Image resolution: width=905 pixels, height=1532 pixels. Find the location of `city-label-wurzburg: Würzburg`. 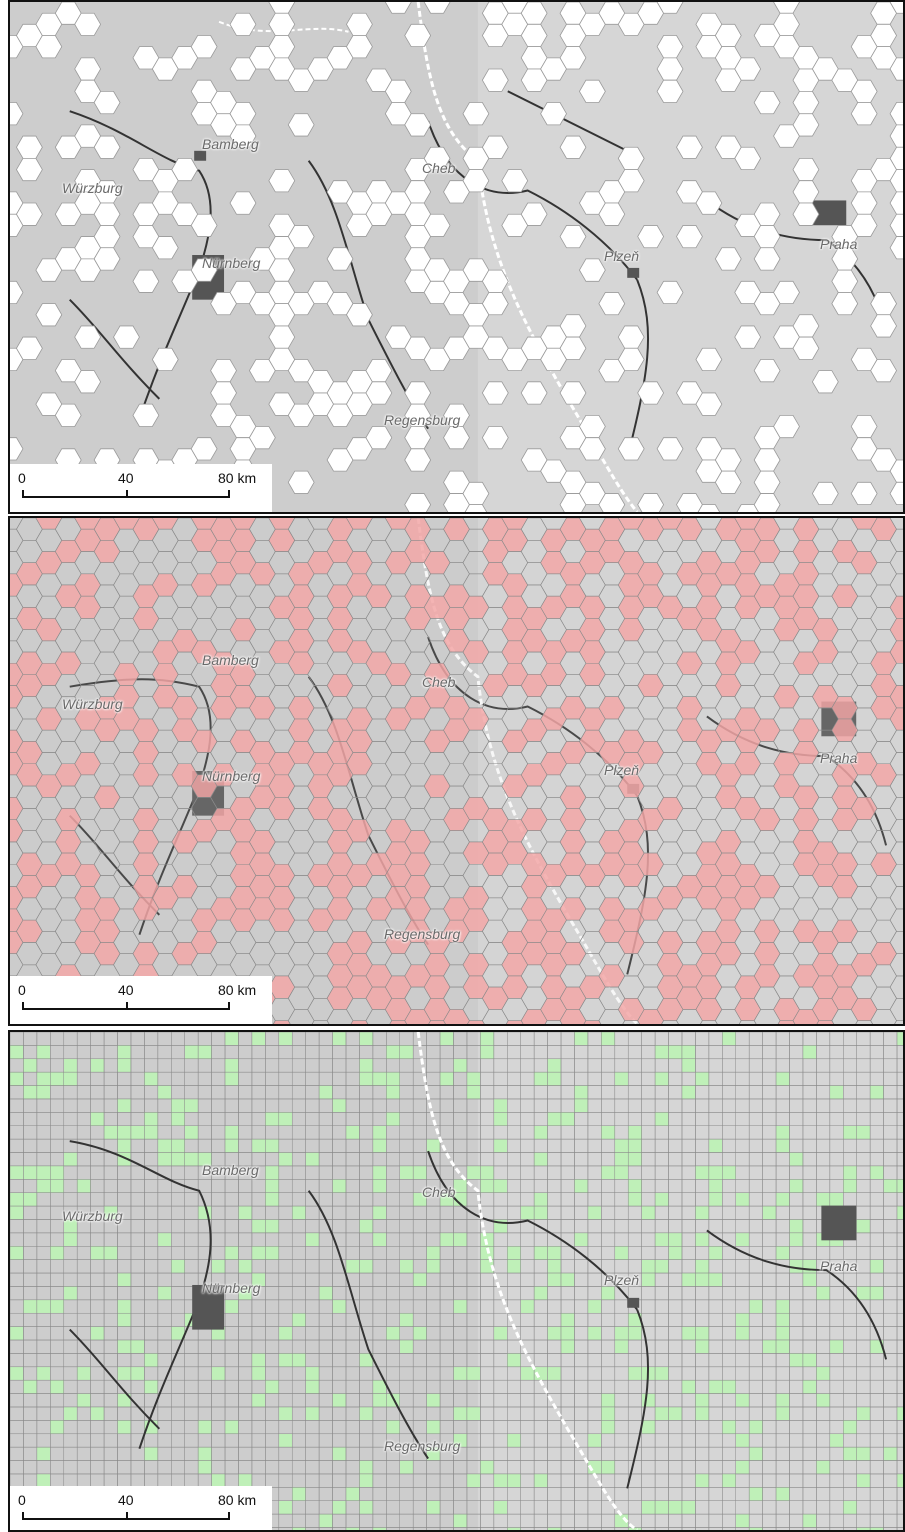

city-label-wurzburg: Würzburg is located at coordinates (92, 704).